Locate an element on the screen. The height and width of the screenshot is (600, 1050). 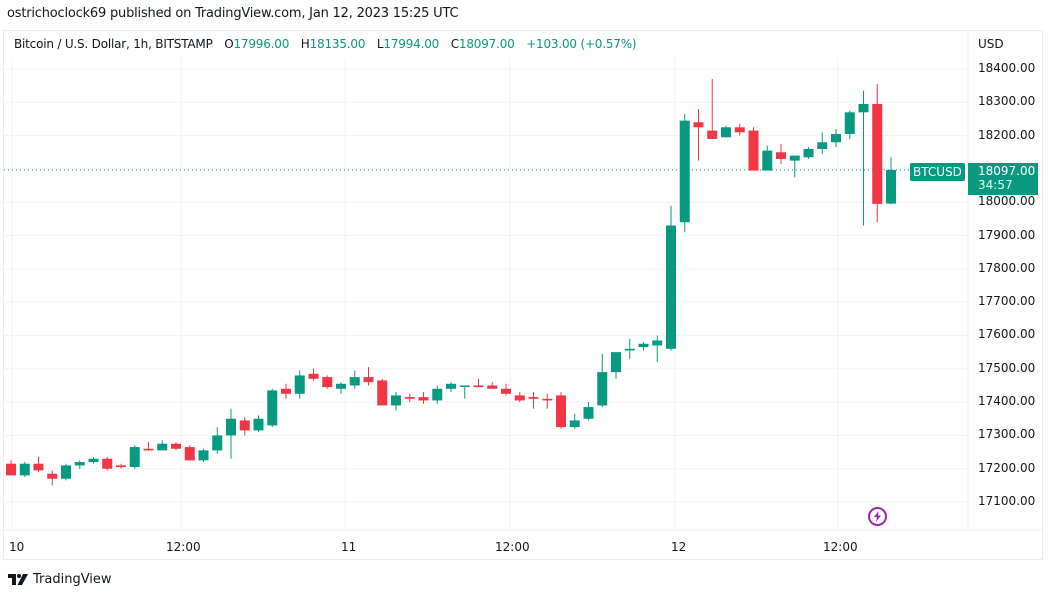
last-price-badge: 18097.00 34:57 is located at coordinates (1003, 179).